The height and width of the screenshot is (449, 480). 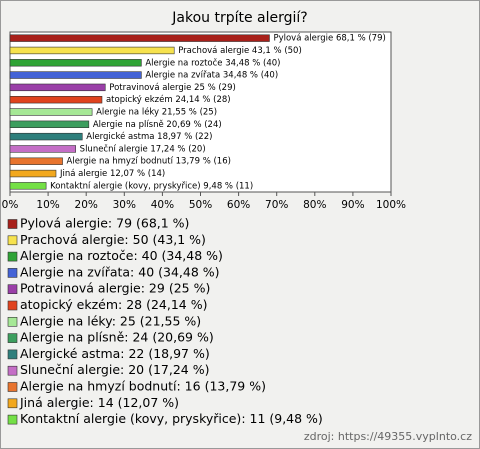 I want to click on data-label: Pylová alergie 68,1 % (79), so click(x=329, y=39).